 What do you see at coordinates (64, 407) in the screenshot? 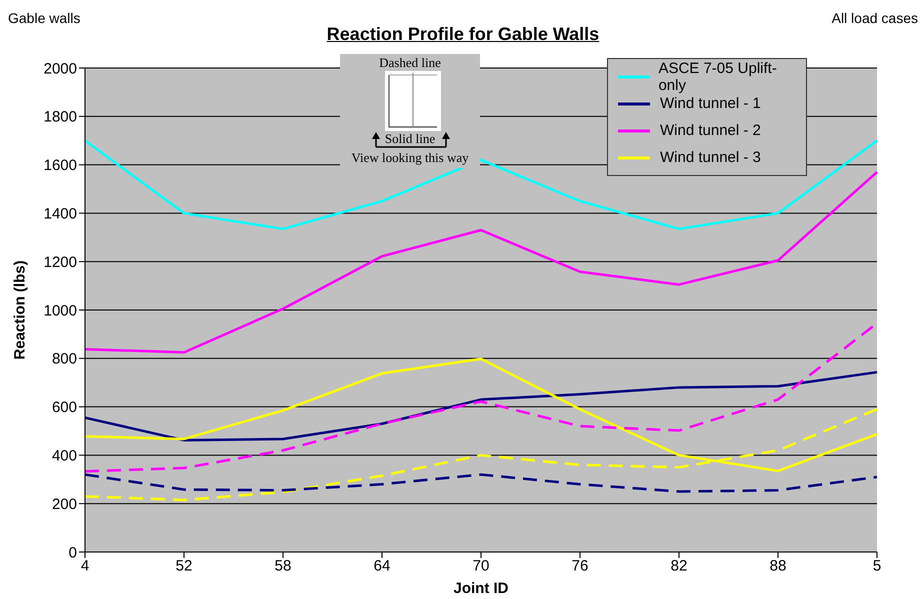
I see `y-tick-label: 600` at bounding box center [64, 407].